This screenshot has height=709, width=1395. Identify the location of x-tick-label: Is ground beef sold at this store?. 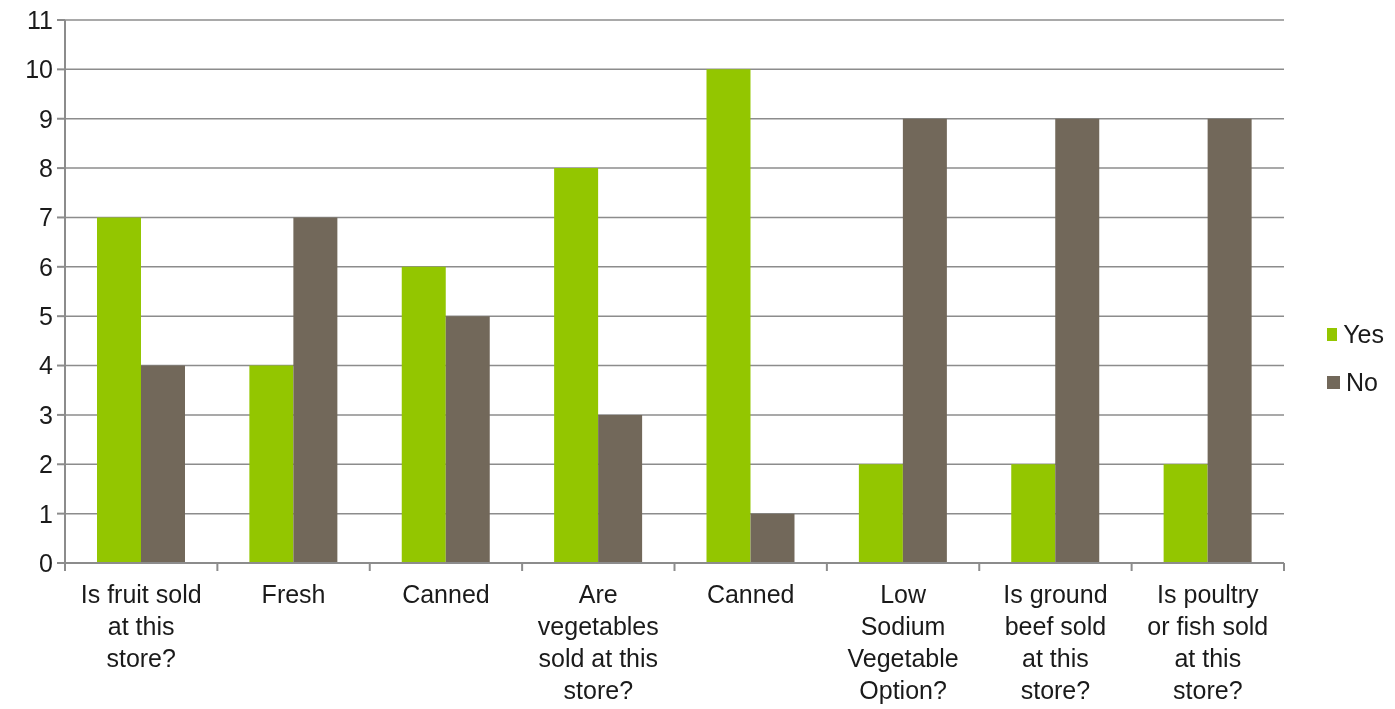
(1055, 642).